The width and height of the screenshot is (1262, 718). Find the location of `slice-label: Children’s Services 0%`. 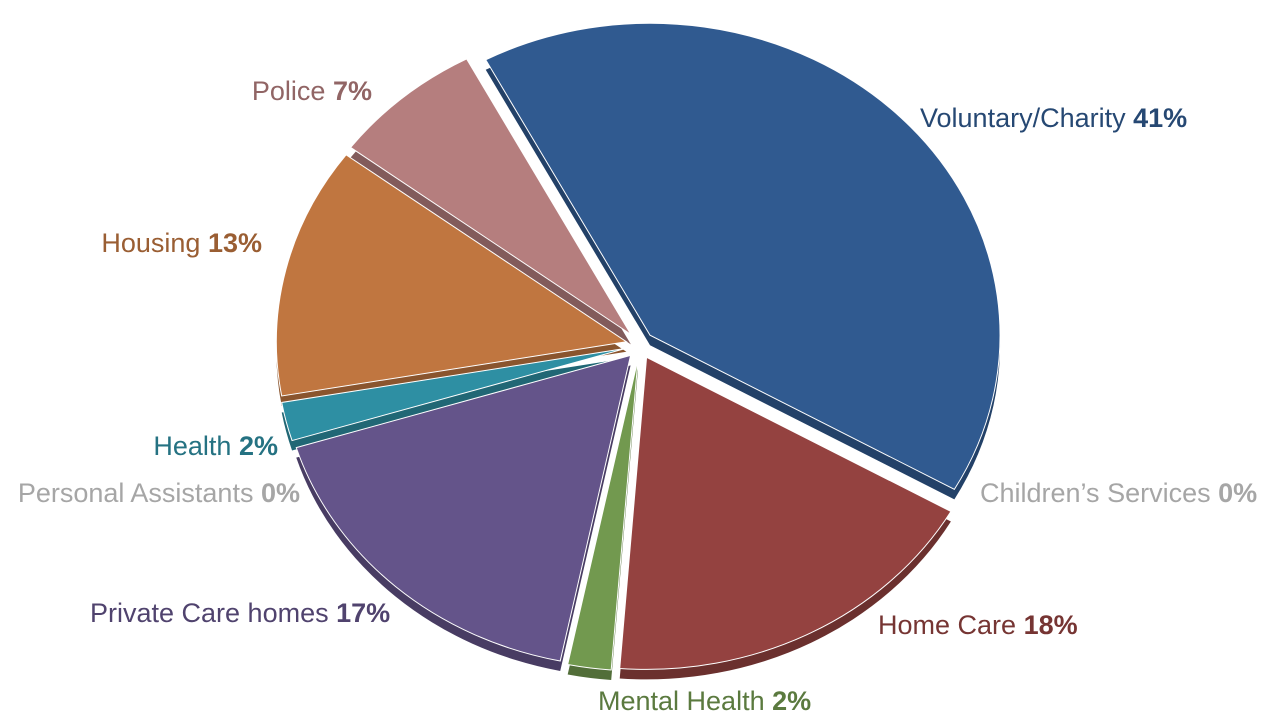

slice-label: Children’s Services 0% is located at coordinates (1118, 493).